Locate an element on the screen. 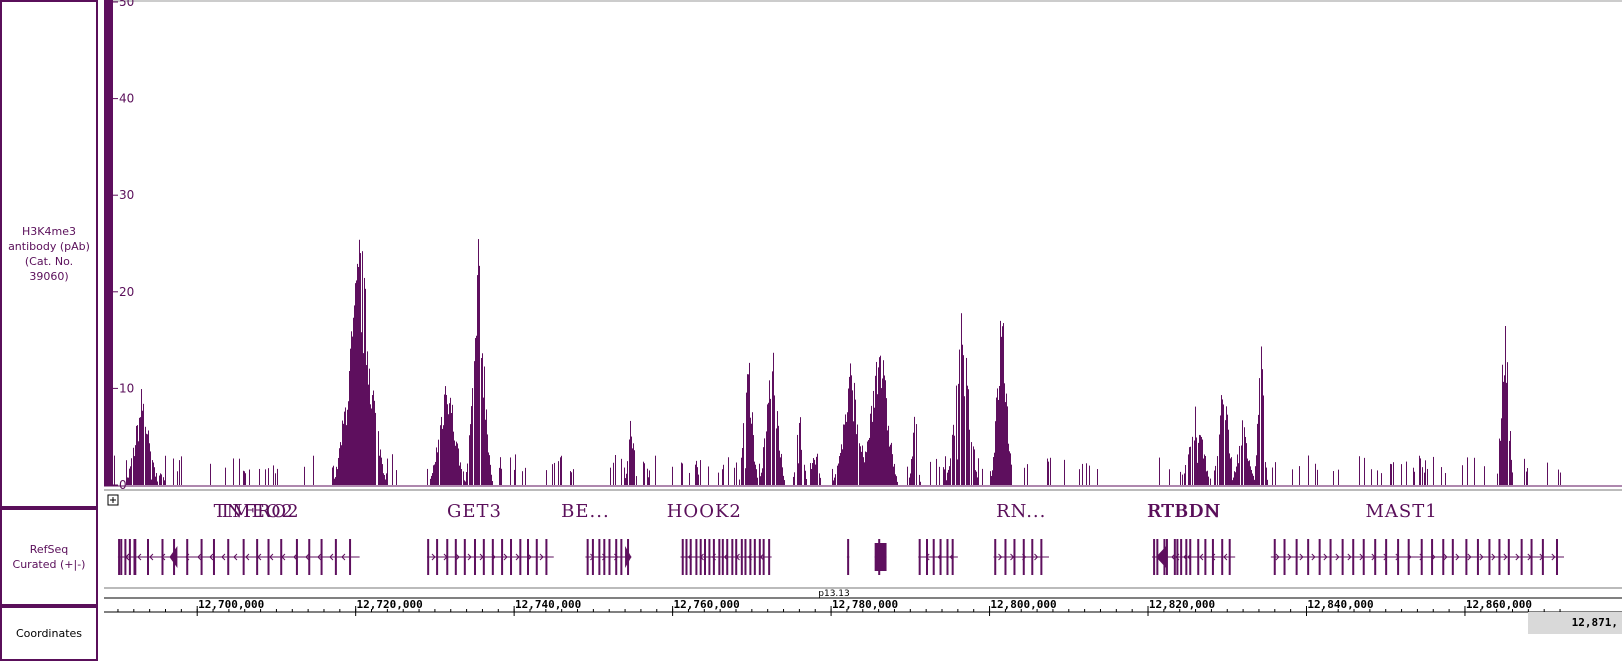  gene-label-rtbdn: RTBDN is located at coordinates (1185, 511).